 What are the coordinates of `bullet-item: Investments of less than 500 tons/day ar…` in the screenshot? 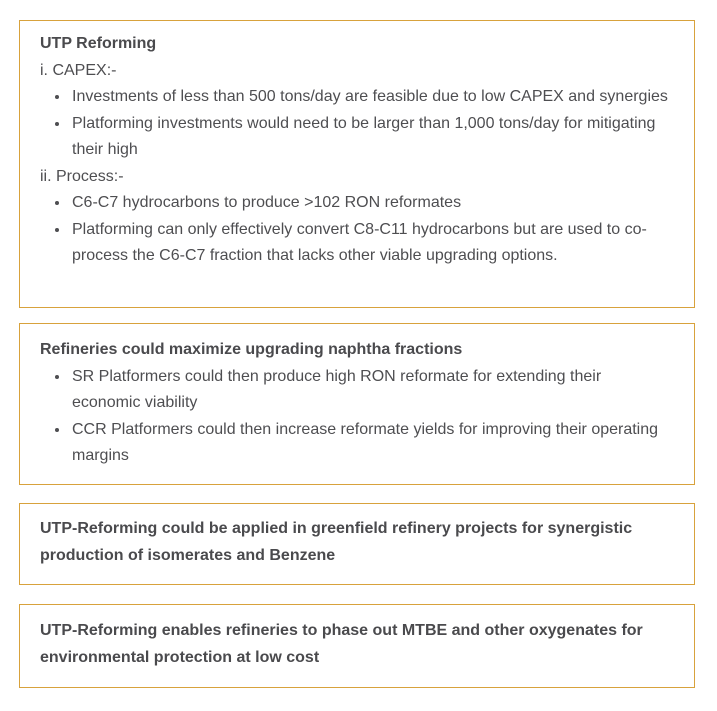 It's located at (372, 97).